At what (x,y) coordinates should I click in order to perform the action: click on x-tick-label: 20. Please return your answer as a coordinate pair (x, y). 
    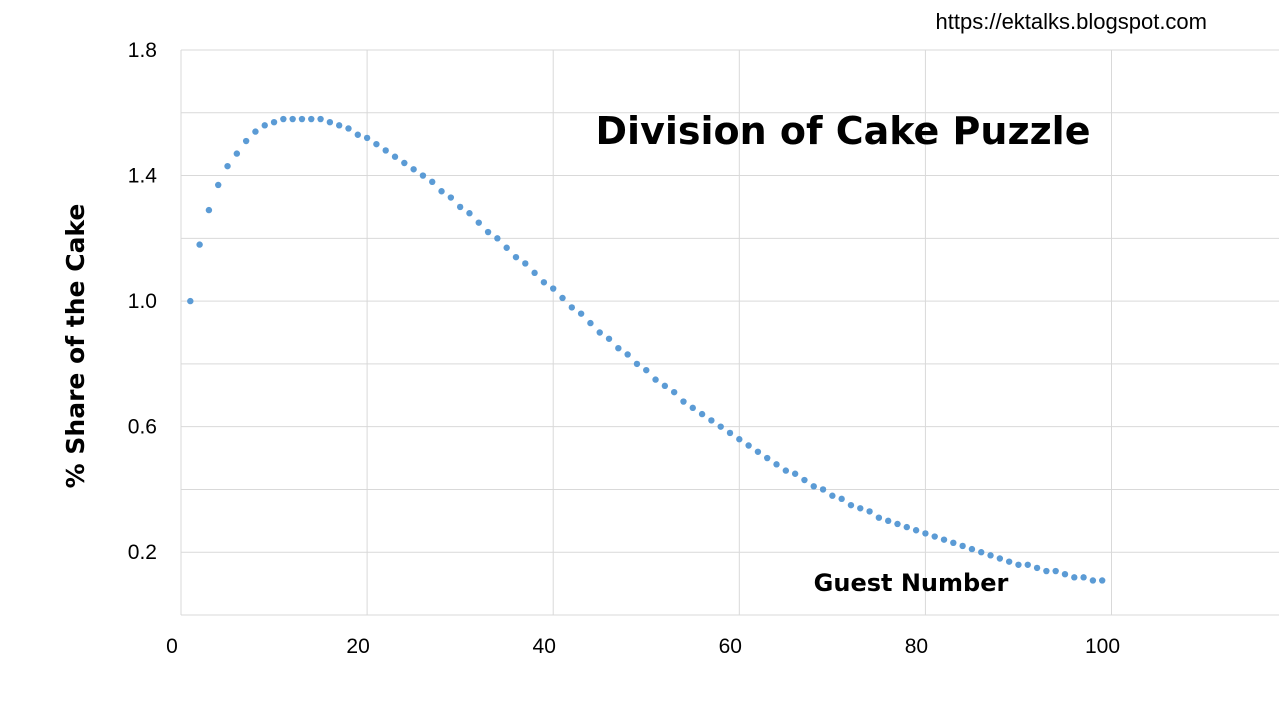
    Looking at the image, I should click on (357, 646).